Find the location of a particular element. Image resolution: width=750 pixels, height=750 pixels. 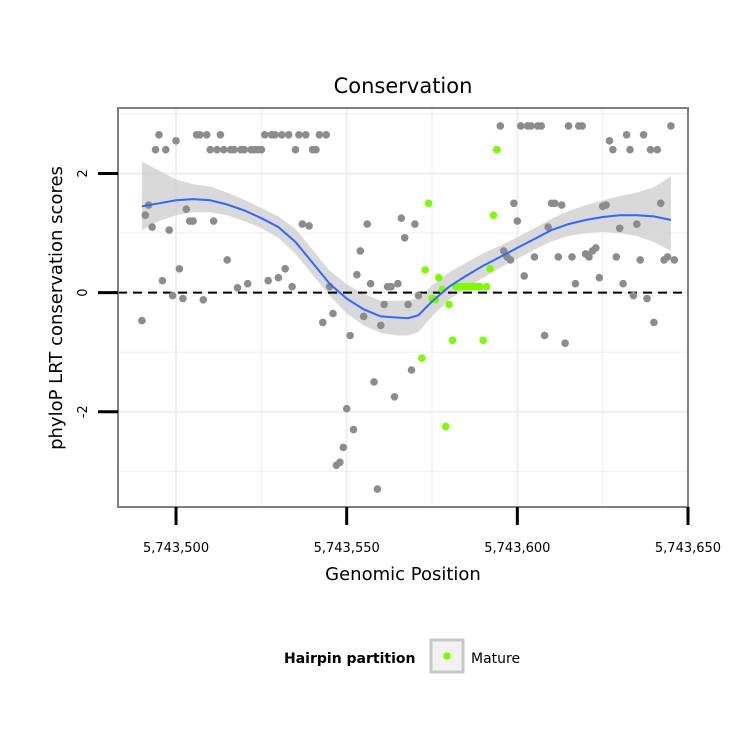

x-tick-label: 5,743,500 is located at coordinates (176, 548).